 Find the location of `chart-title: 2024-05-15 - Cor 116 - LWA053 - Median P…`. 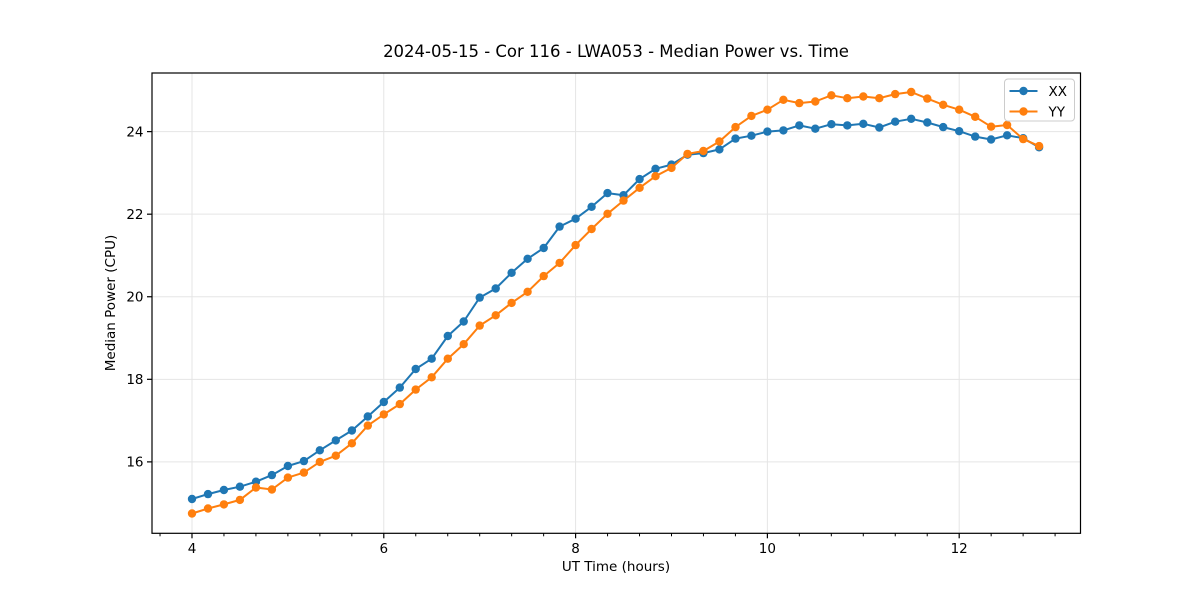

chart-title: 2024-05-15 - Cor 116 - LWA053 - Median P… is located at coordinates (616, 51).